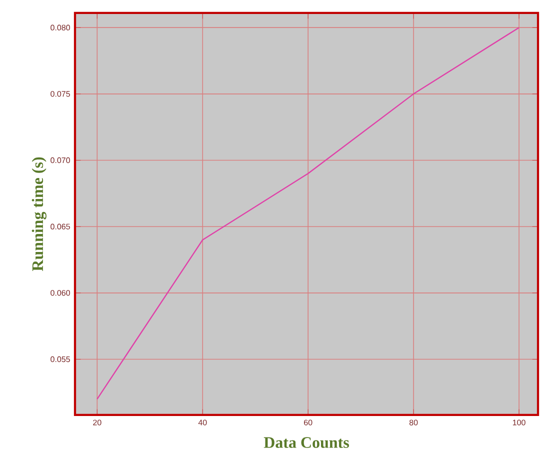 This screenshot has height=466, width=560. I want to click on y-tick-label: 0.065, so click(60, 227).